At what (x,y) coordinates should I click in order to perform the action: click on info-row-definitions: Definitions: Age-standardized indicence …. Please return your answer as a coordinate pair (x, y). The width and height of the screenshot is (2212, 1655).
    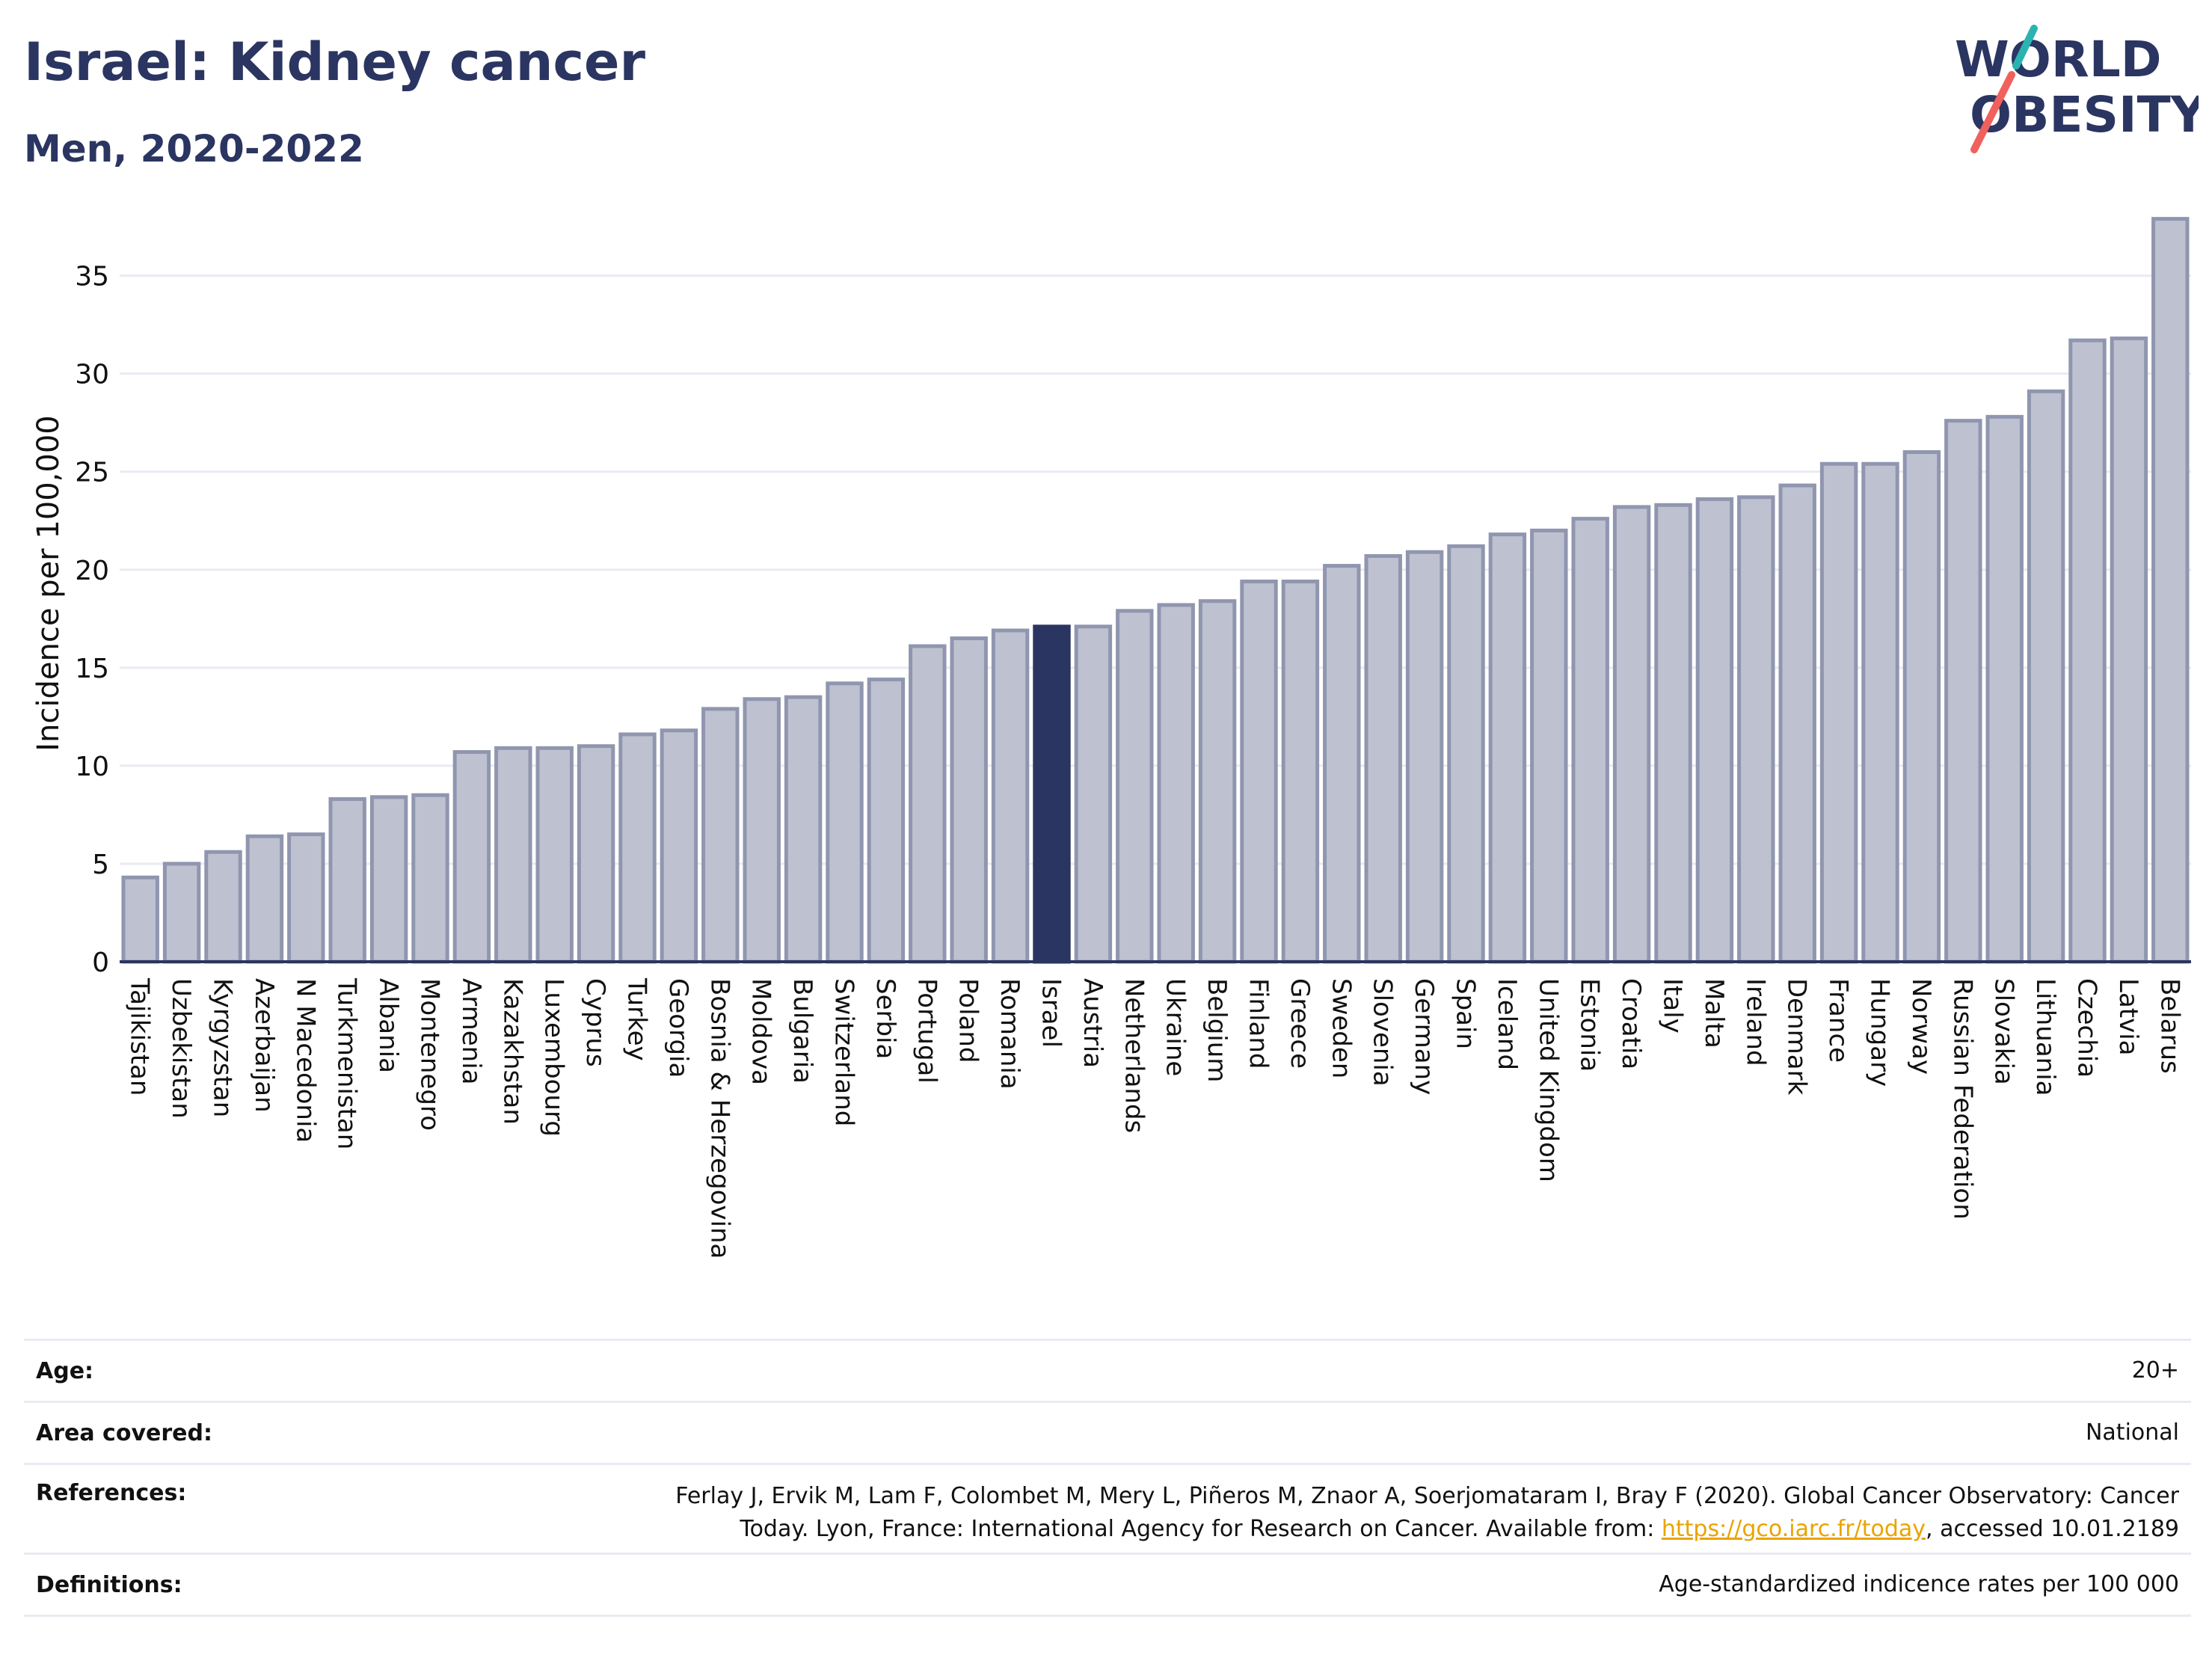
    Looking at the image, I should click on (1107, 1585).